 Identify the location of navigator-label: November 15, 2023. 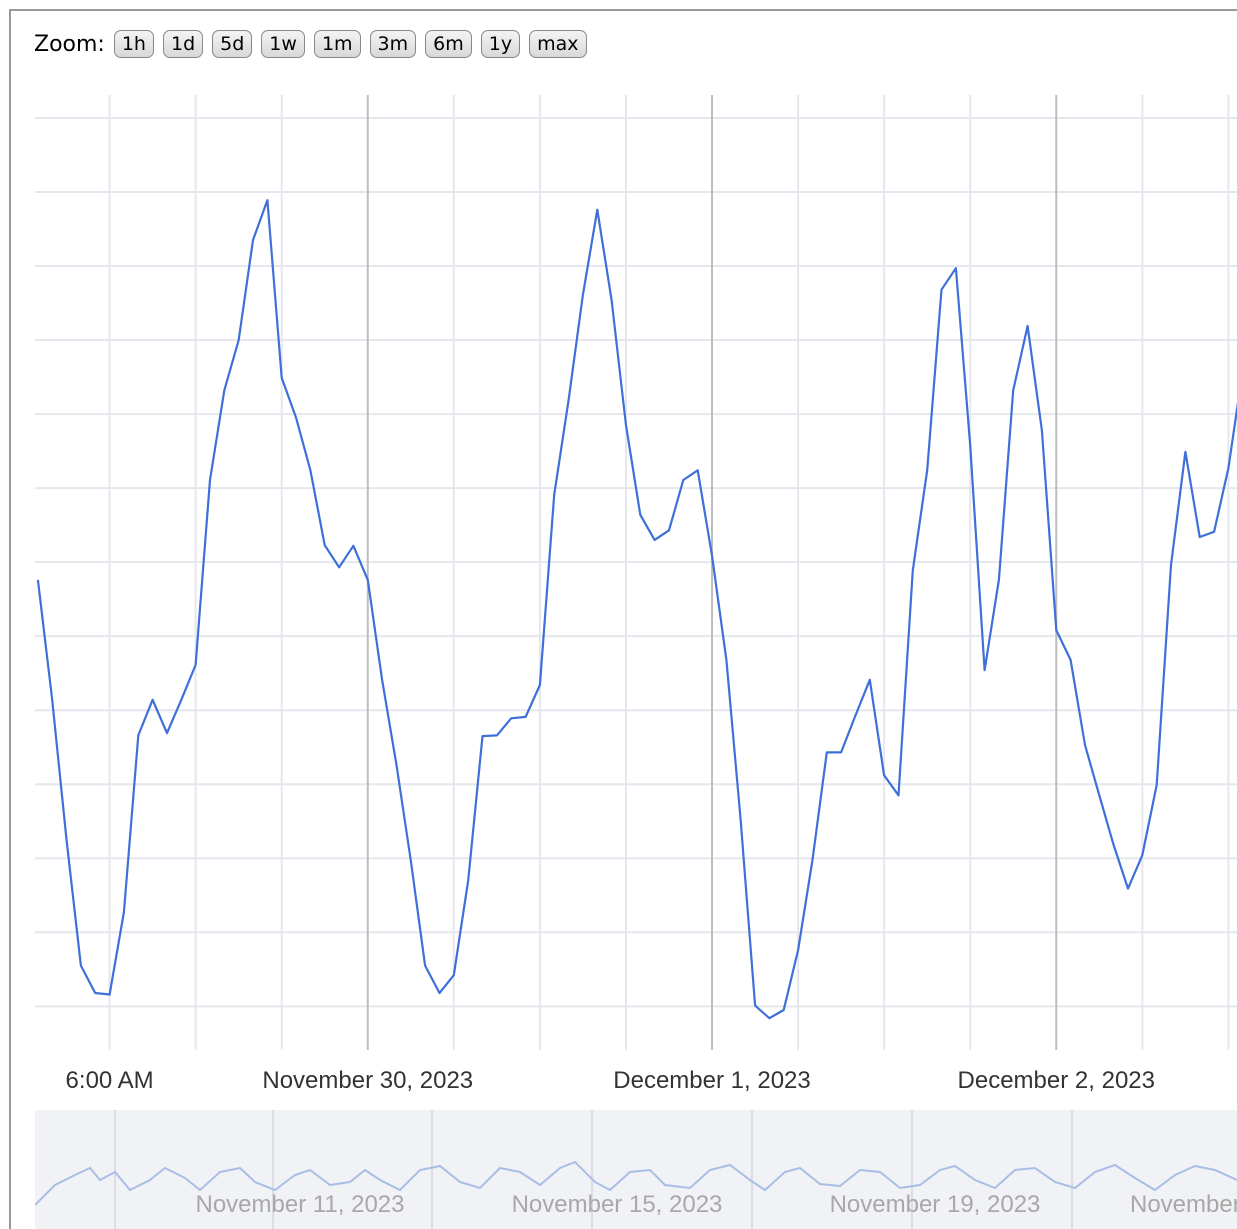
(617, 1204).